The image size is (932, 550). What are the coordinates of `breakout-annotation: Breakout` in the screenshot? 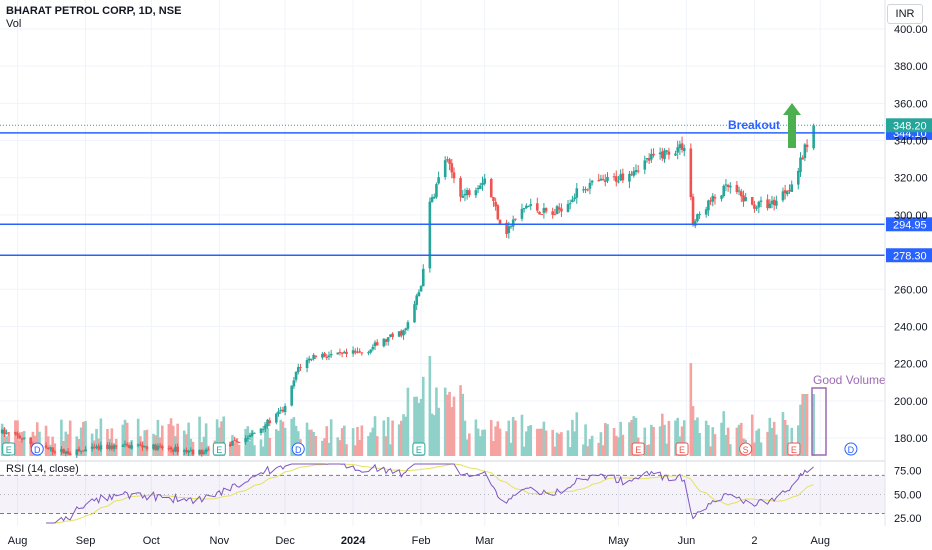 It's located at (754, 125).